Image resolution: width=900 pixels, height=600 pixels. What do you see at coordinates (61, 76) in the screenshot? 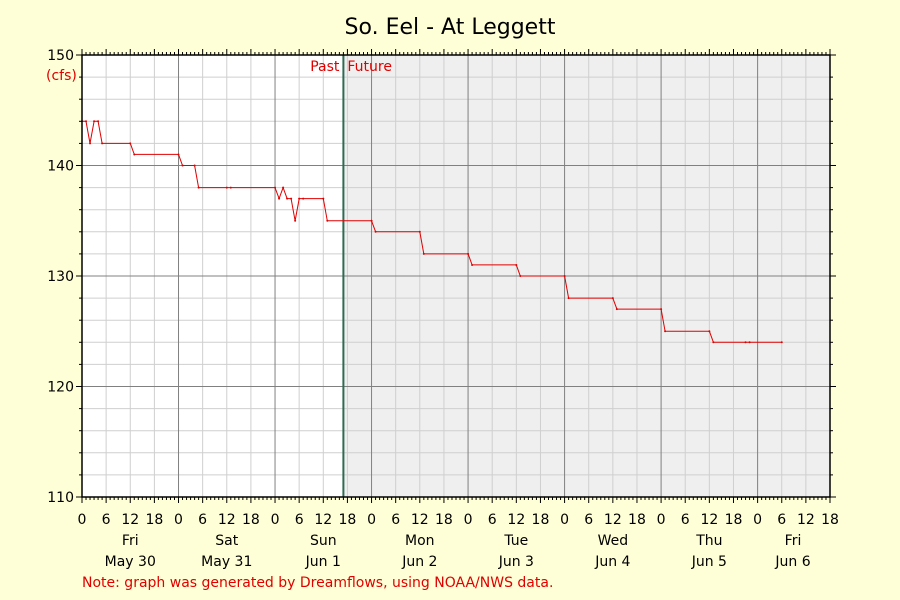
I see `y-axis-unit-label: (cfs)` at bounding box center [61, 76].